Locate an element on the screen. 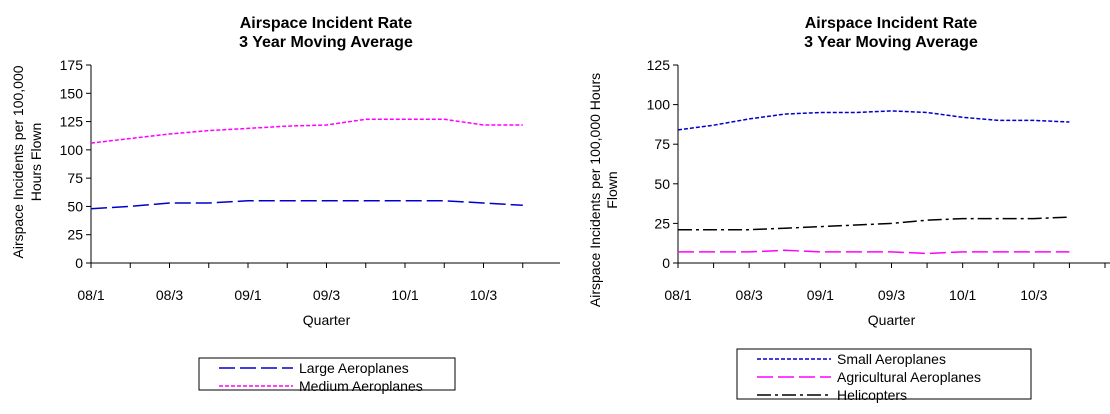 The image size is (1110, 414). y-axis-label: Flown is located at coordinates (612, 189).